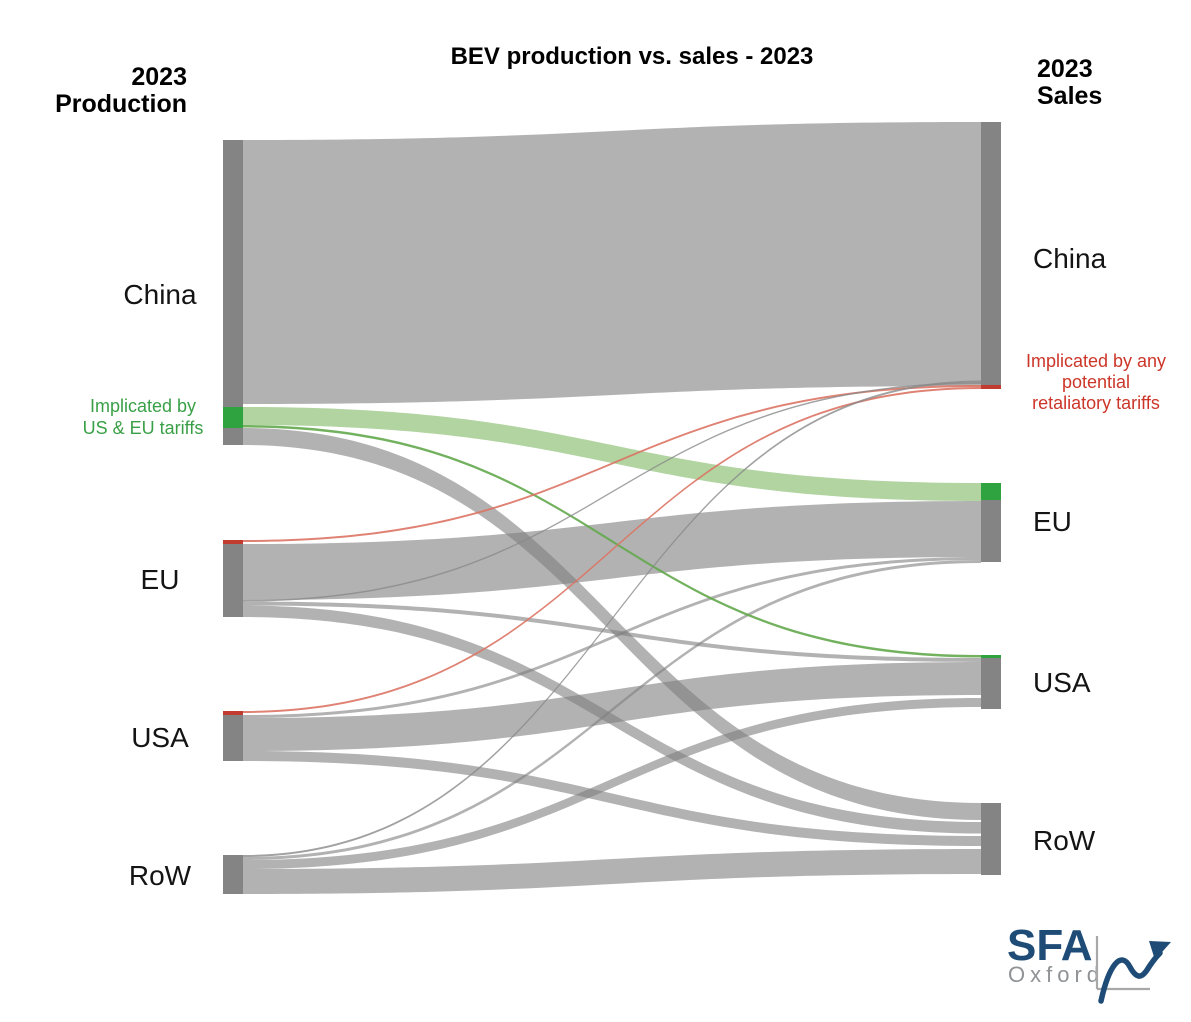 The width and height of the screenshot is (1191, 1022). I want to click on flow-eu-to-usa, so click(612, 631).